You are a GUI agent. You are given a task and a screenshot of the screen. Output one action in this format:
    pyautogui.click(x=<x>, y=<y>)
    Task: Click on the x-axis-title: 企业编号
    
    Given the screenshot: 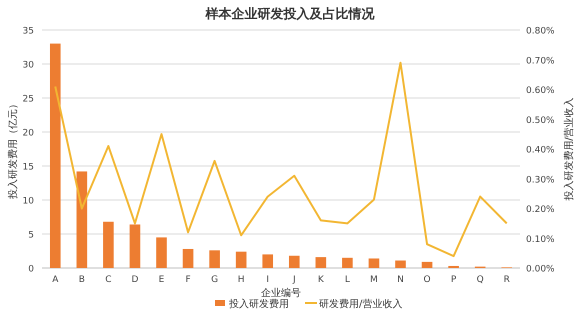 What is the action you would take?
    pyautogui.click(x=281, y=293)
    